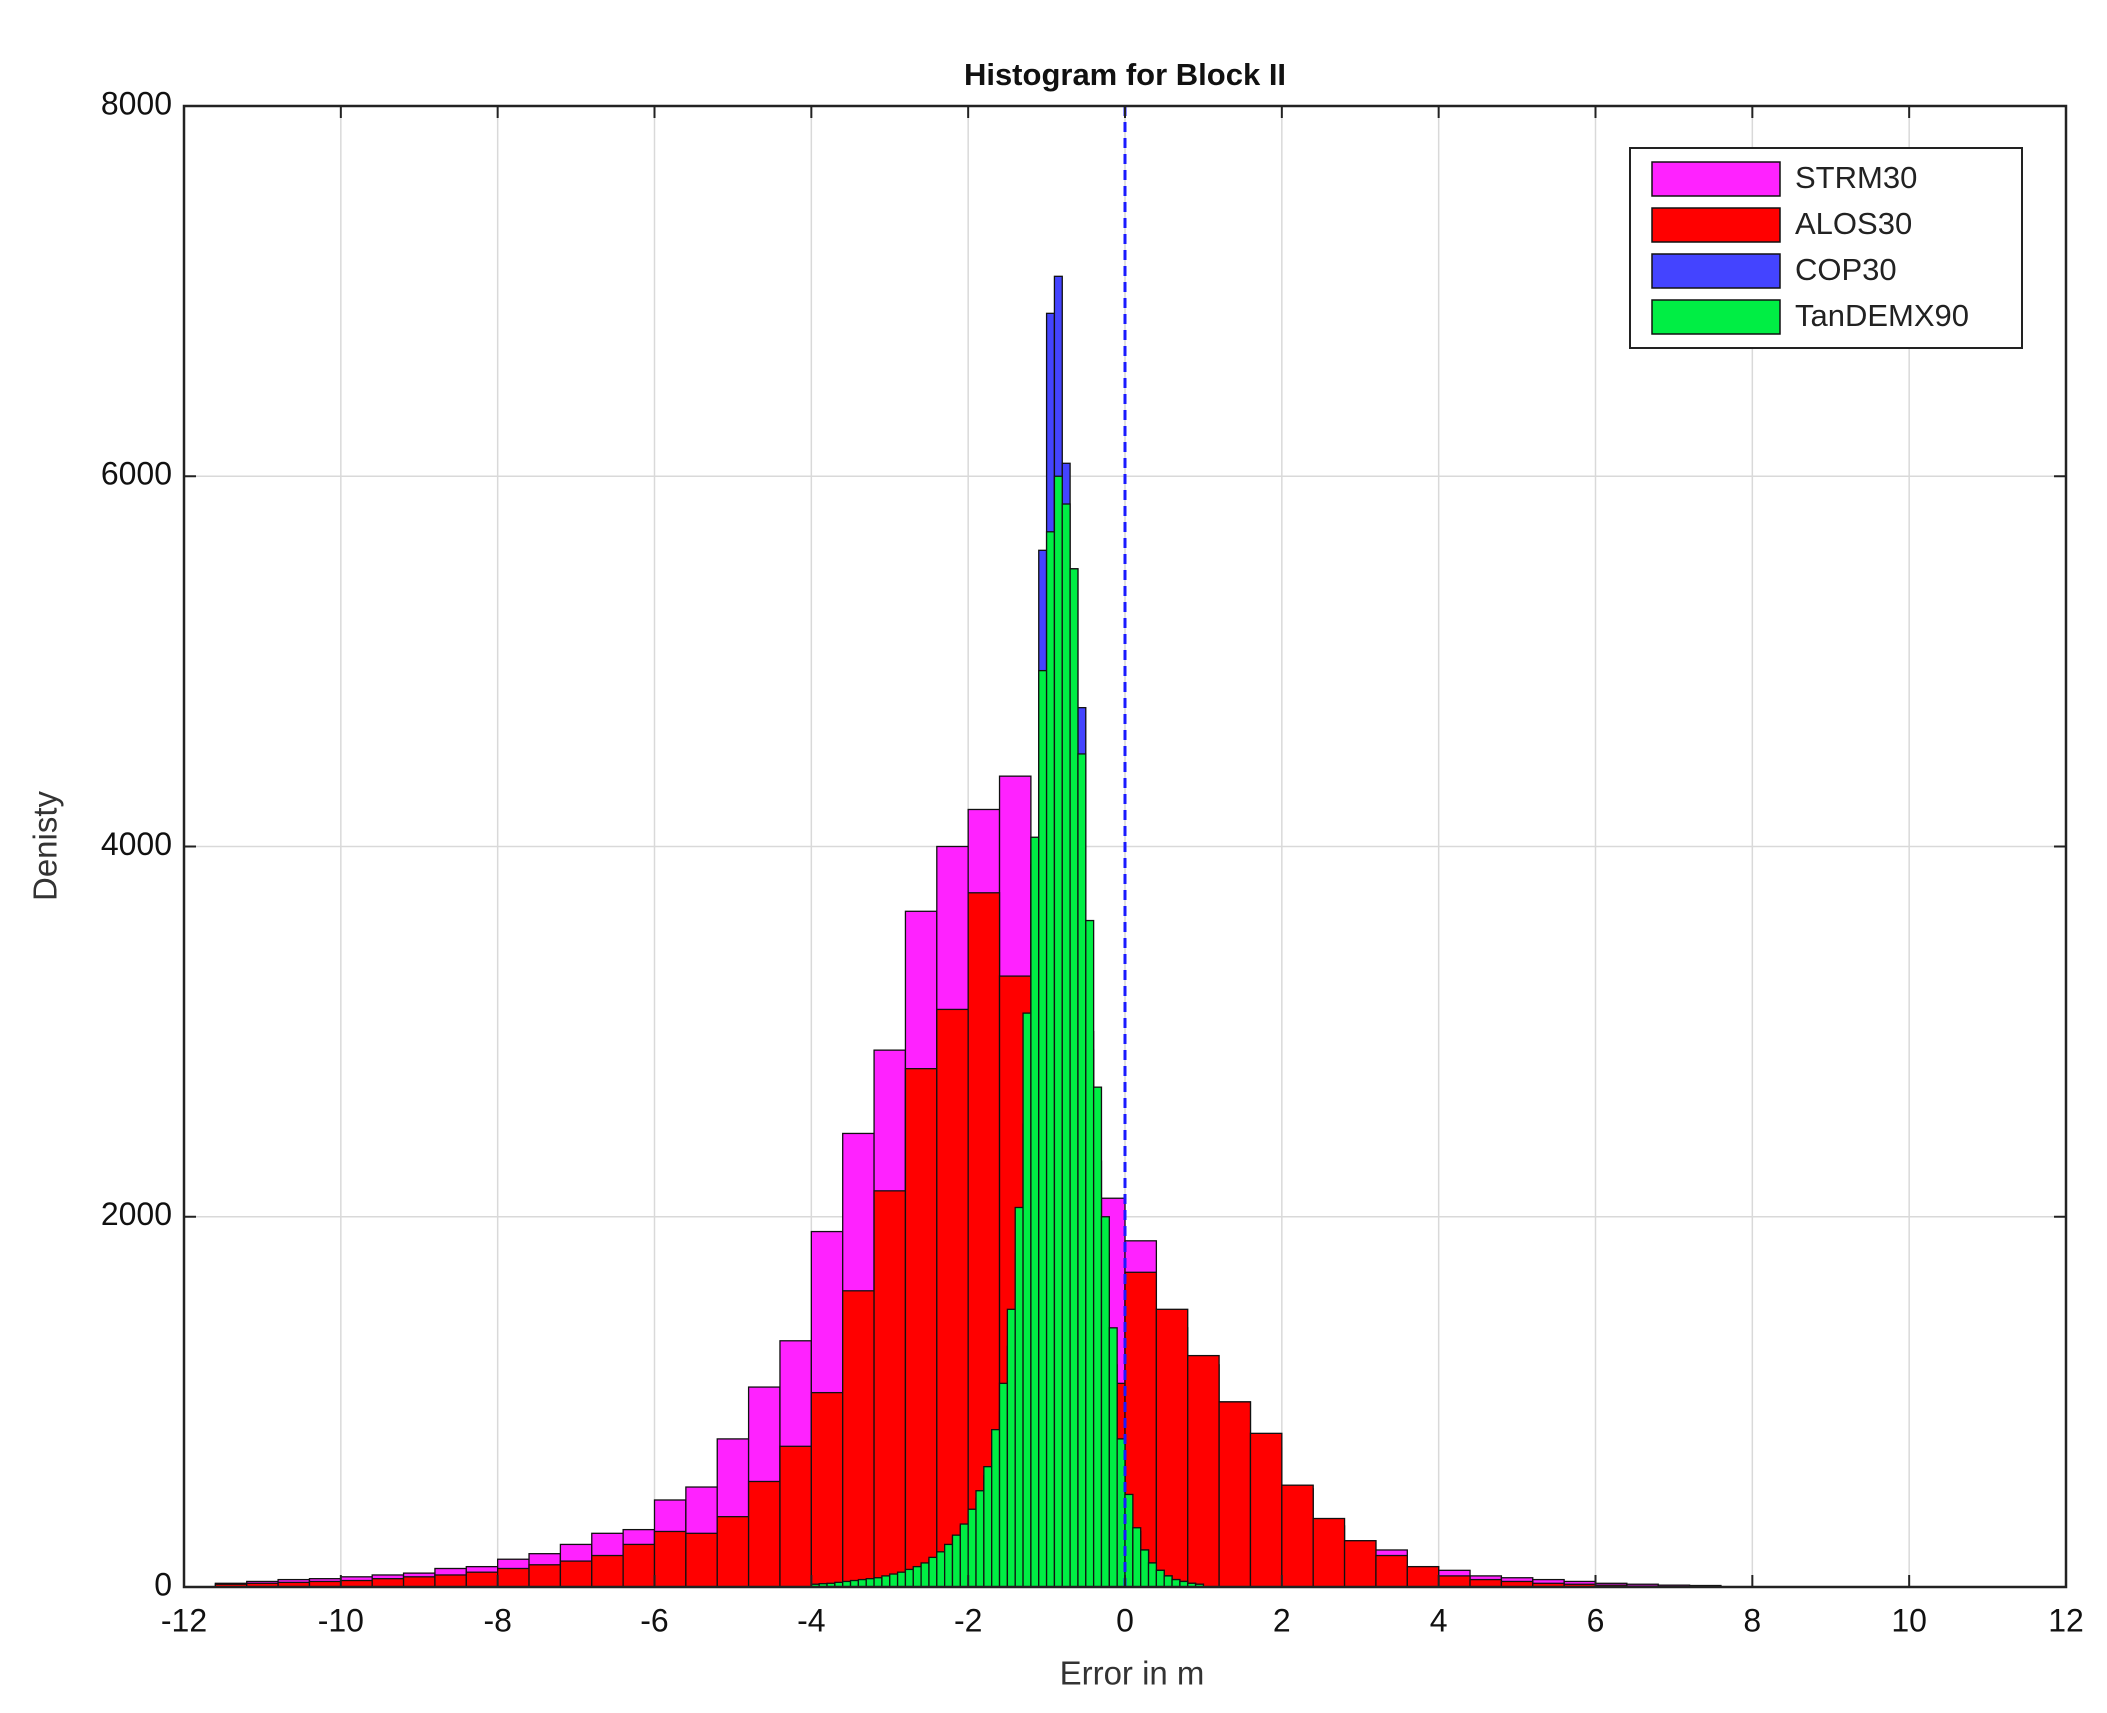 The width and height of the screenshot is (2107, 1713). Describe the element at coordinates (136, 103) in the screenshot. I see `y-tick-label: 8000` at that location.